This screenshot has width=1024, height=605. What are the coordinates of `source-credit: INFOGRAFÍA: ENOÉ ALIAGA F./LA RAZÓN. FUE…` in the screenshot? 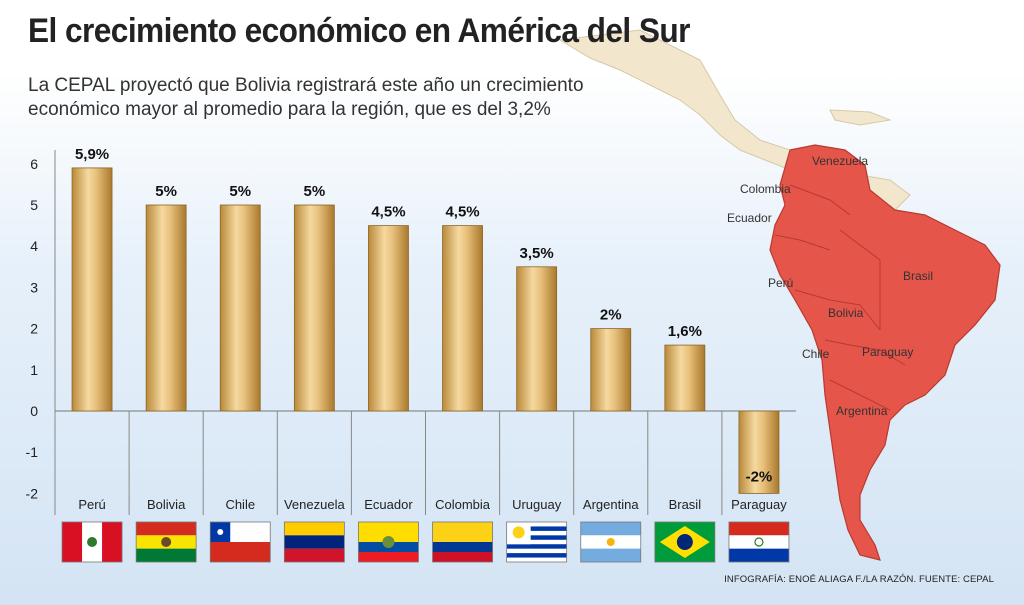 It's located at (859, 579).